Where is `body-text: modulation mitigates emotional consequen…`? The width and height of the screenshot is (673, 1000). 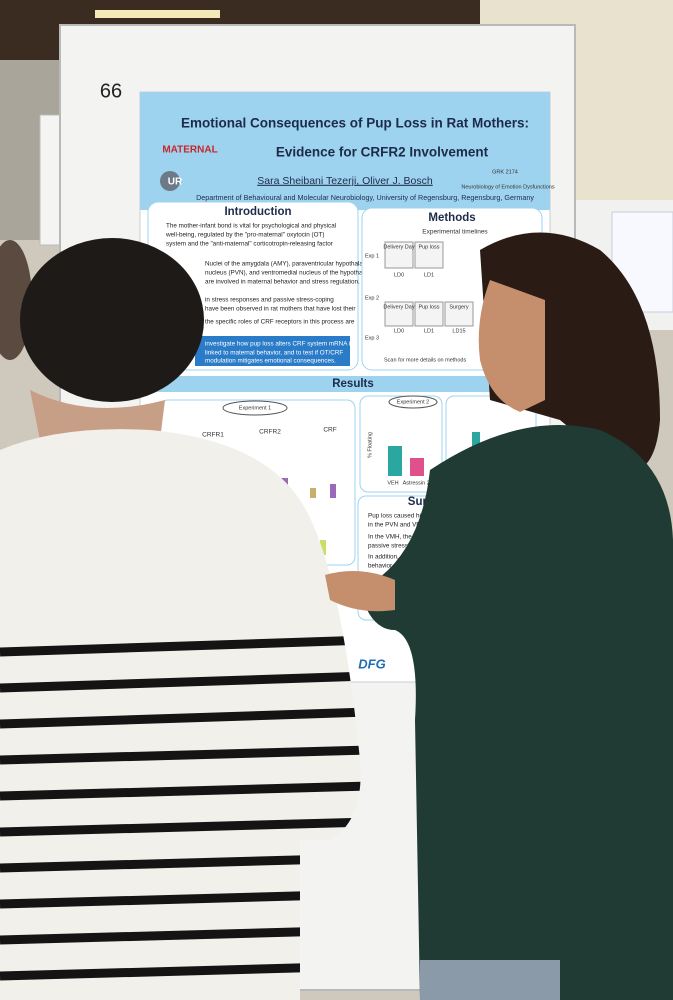 body-text: modulation mitigates emotional consequen… is located at coordinates (270, 361).